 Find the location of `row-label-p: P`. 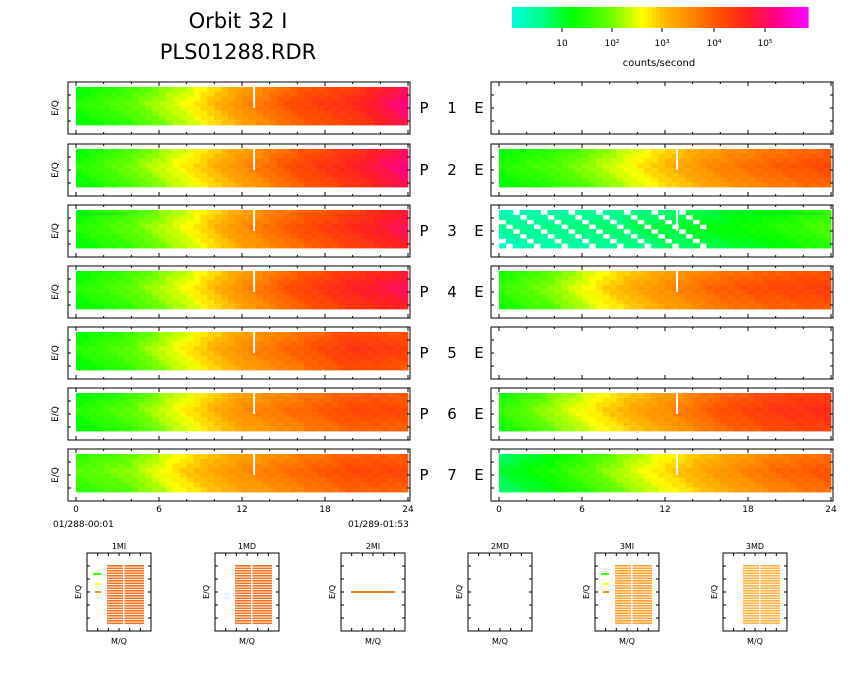

row-label-p: P is located at coordinates (423, 414).